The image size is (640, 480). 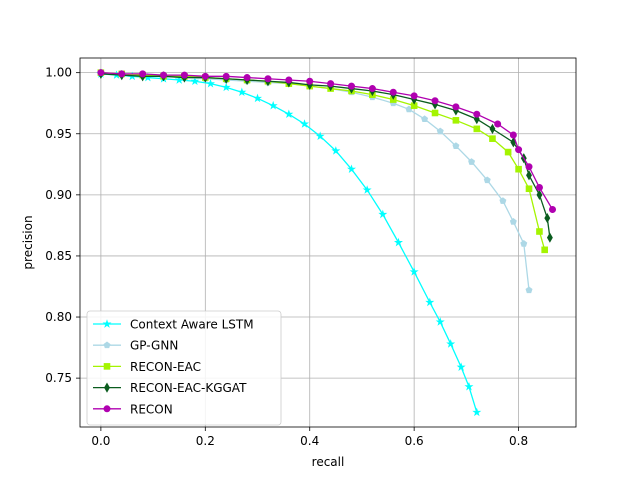 I want to click on y-axis-label: precision, so click(x=28, y=242).